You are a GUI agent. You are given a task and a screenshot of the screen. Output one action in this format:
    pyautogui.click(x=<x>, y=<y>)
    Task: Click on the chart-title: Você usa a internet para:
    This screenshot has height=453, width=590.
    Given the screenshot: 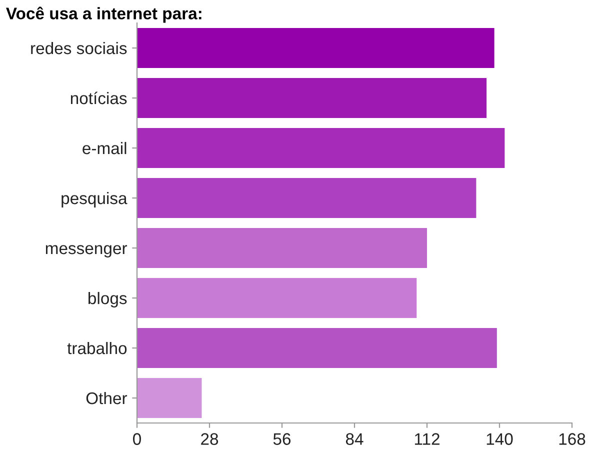 What is the action you would take?
    pyautogui.click(x=104, y=14)
    